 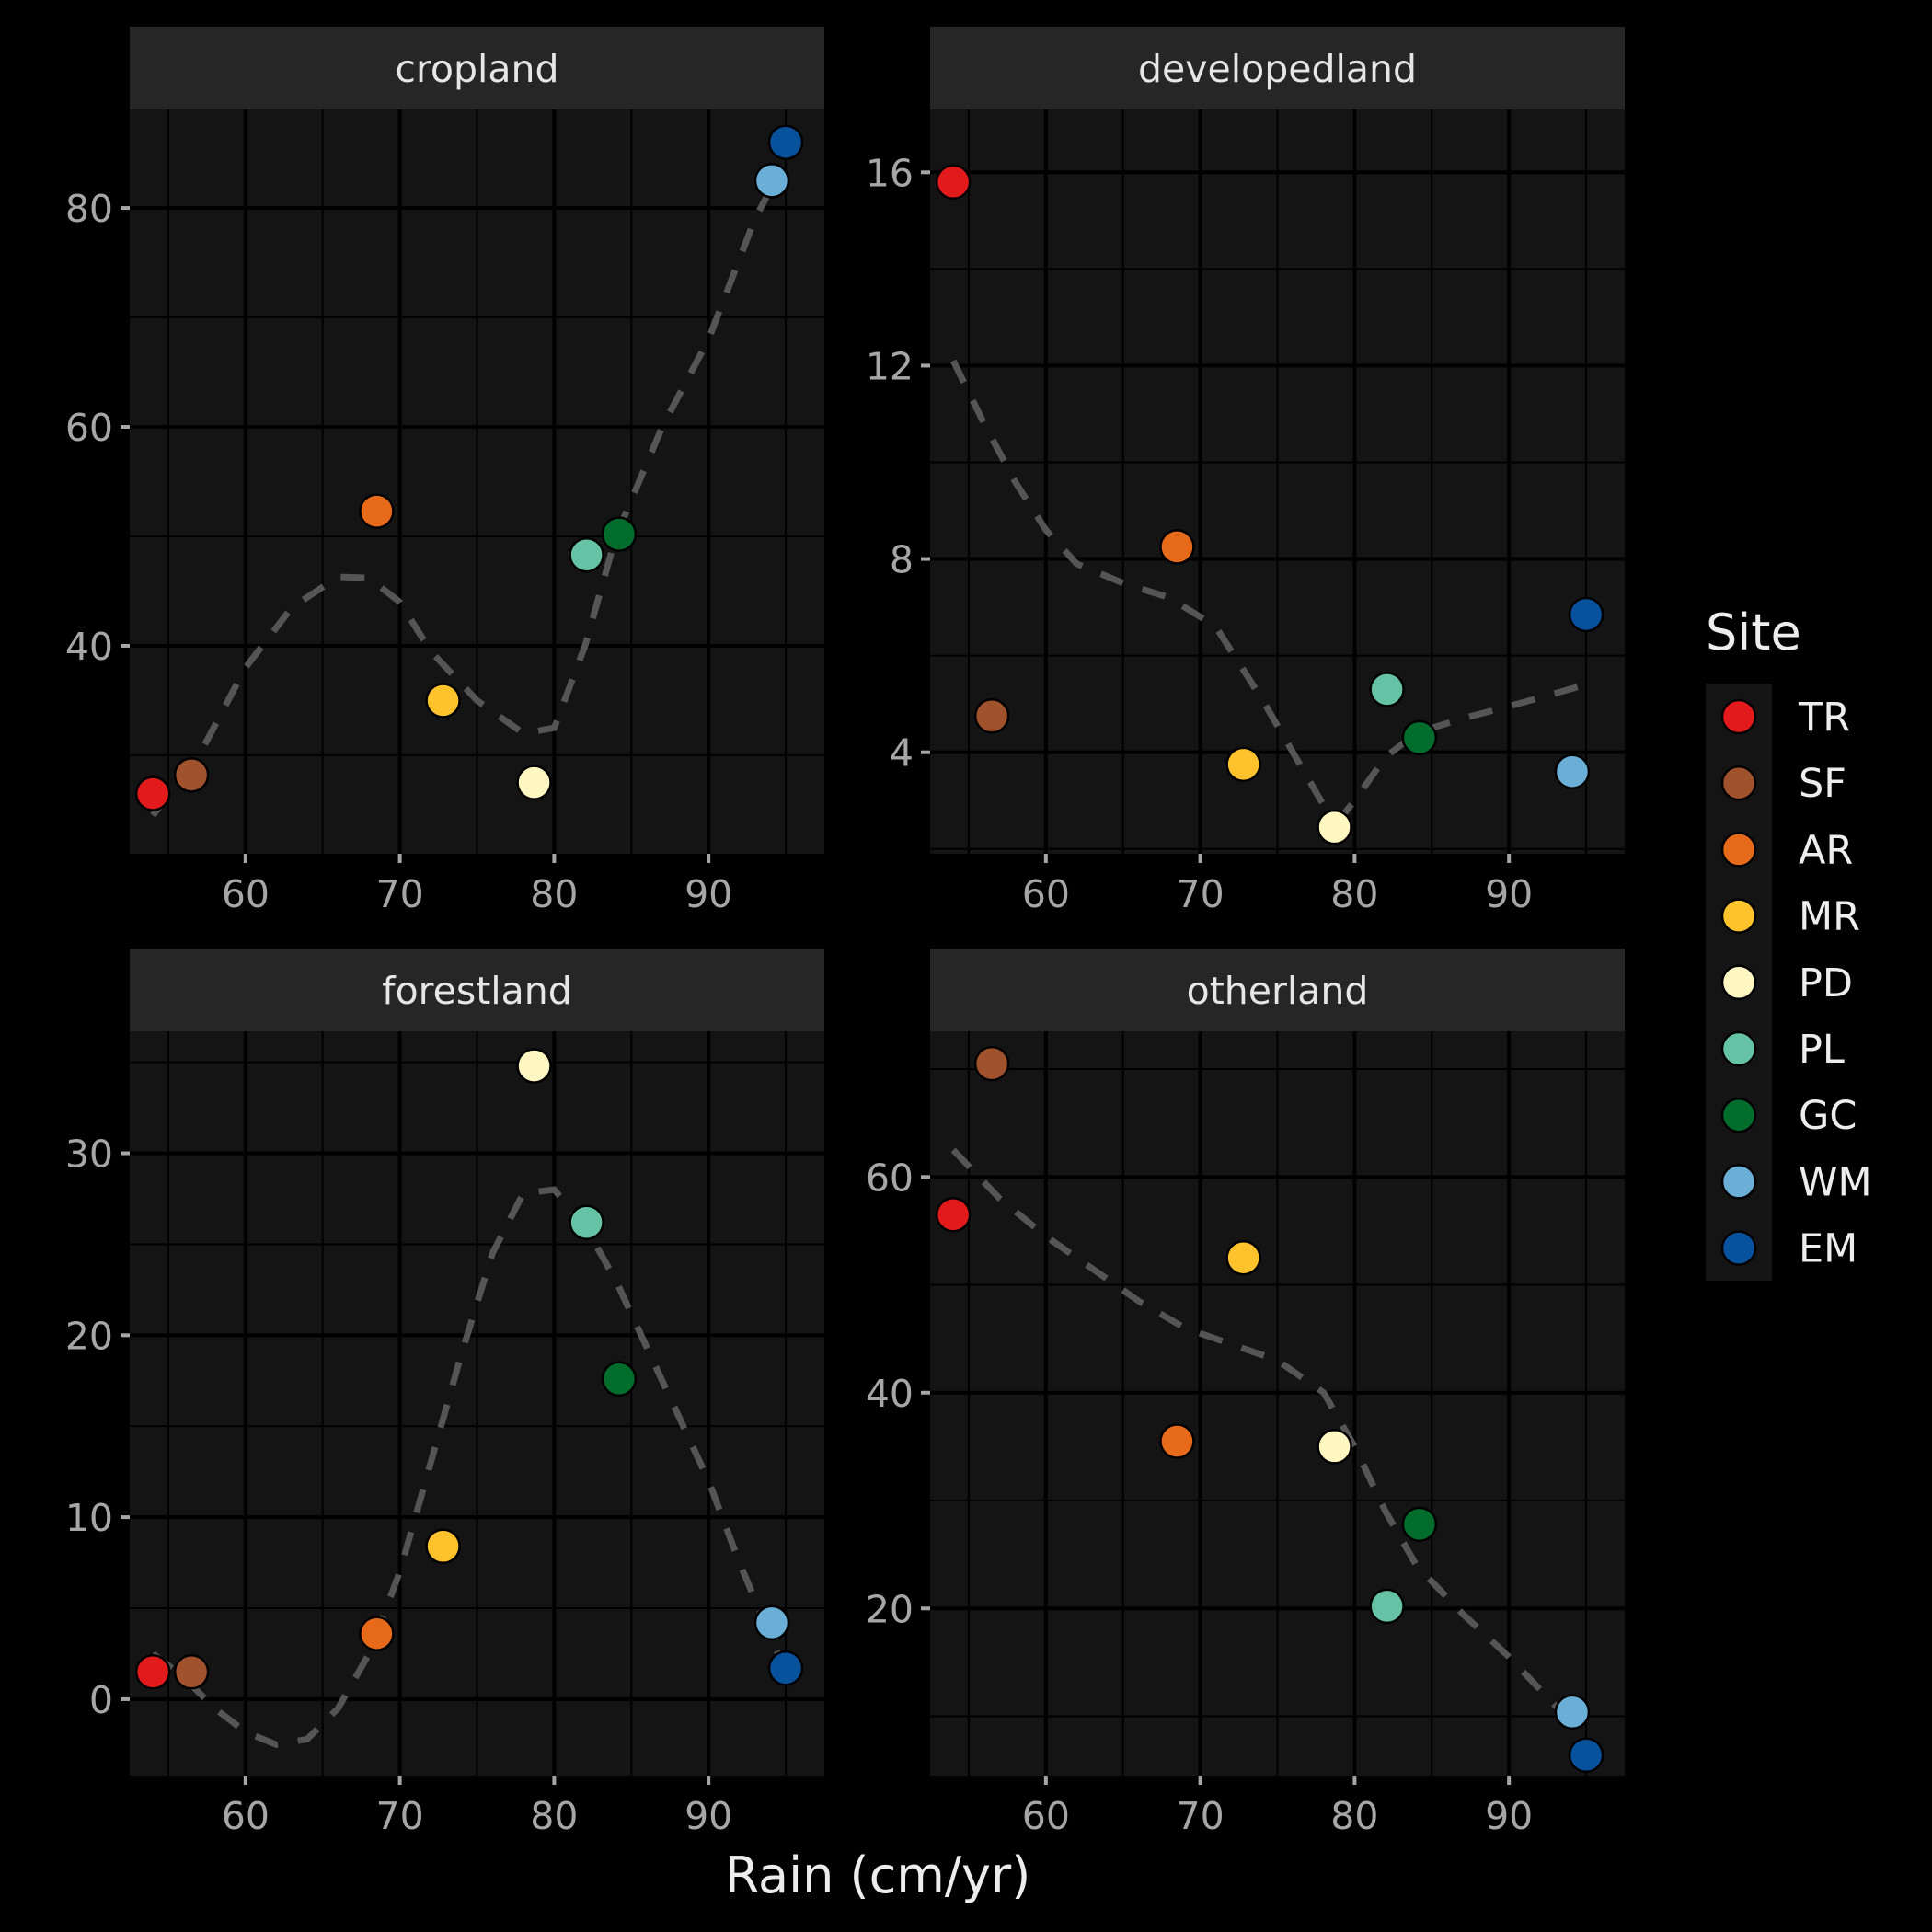 I want to click on legend-key-TR, so click(x=1738, y=716).